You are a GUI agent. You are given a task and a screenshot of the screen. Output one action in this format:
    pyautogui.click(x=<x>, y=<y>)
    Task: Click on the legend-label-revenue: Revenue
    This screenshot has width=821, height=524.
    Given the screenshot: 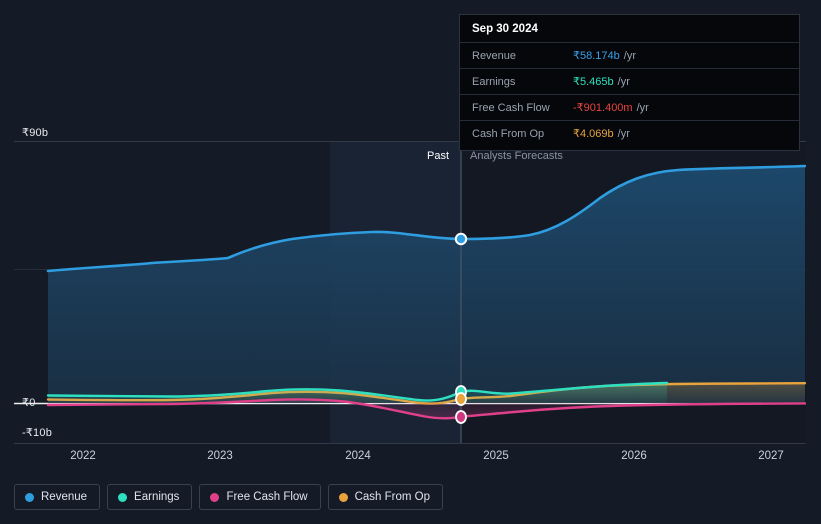 What is the action you would take?
    pyautogui.click(x=64, y=497)
    